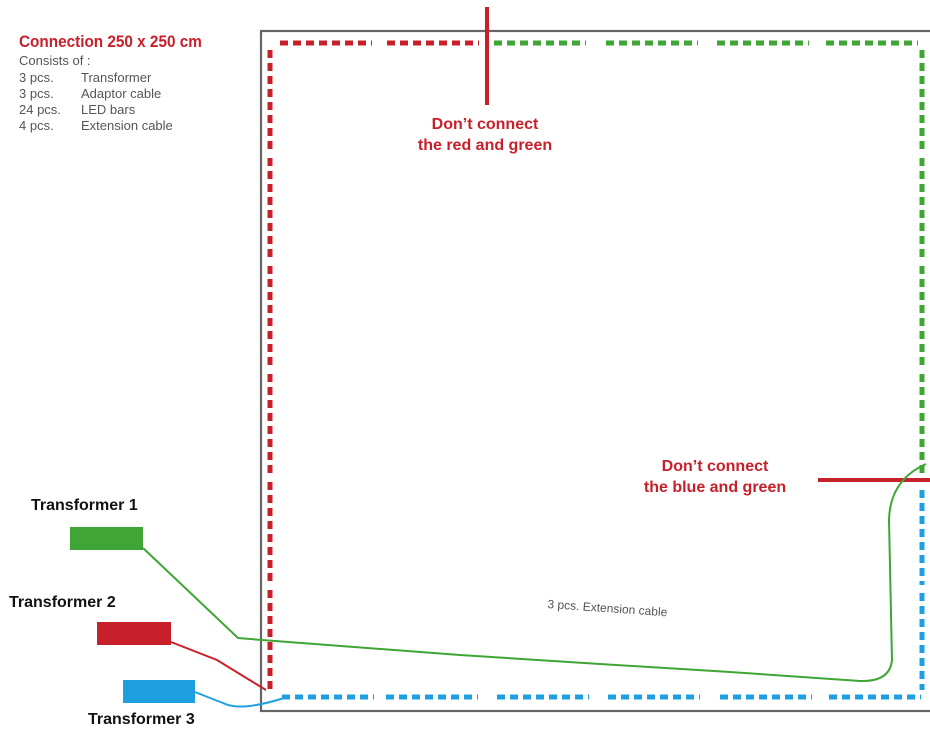 This screenshot has height=731, width=930. I want to click on warning-blue-green: Don’t connect the blue and green, so click(715, 477).